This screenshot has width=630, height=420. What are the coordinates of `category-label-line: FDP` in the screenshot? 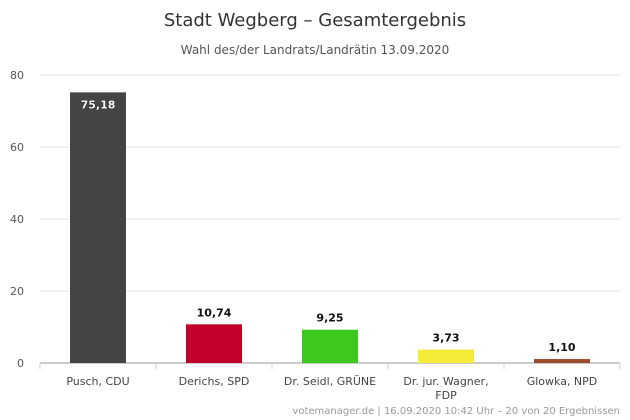 It's located at (446, 395).